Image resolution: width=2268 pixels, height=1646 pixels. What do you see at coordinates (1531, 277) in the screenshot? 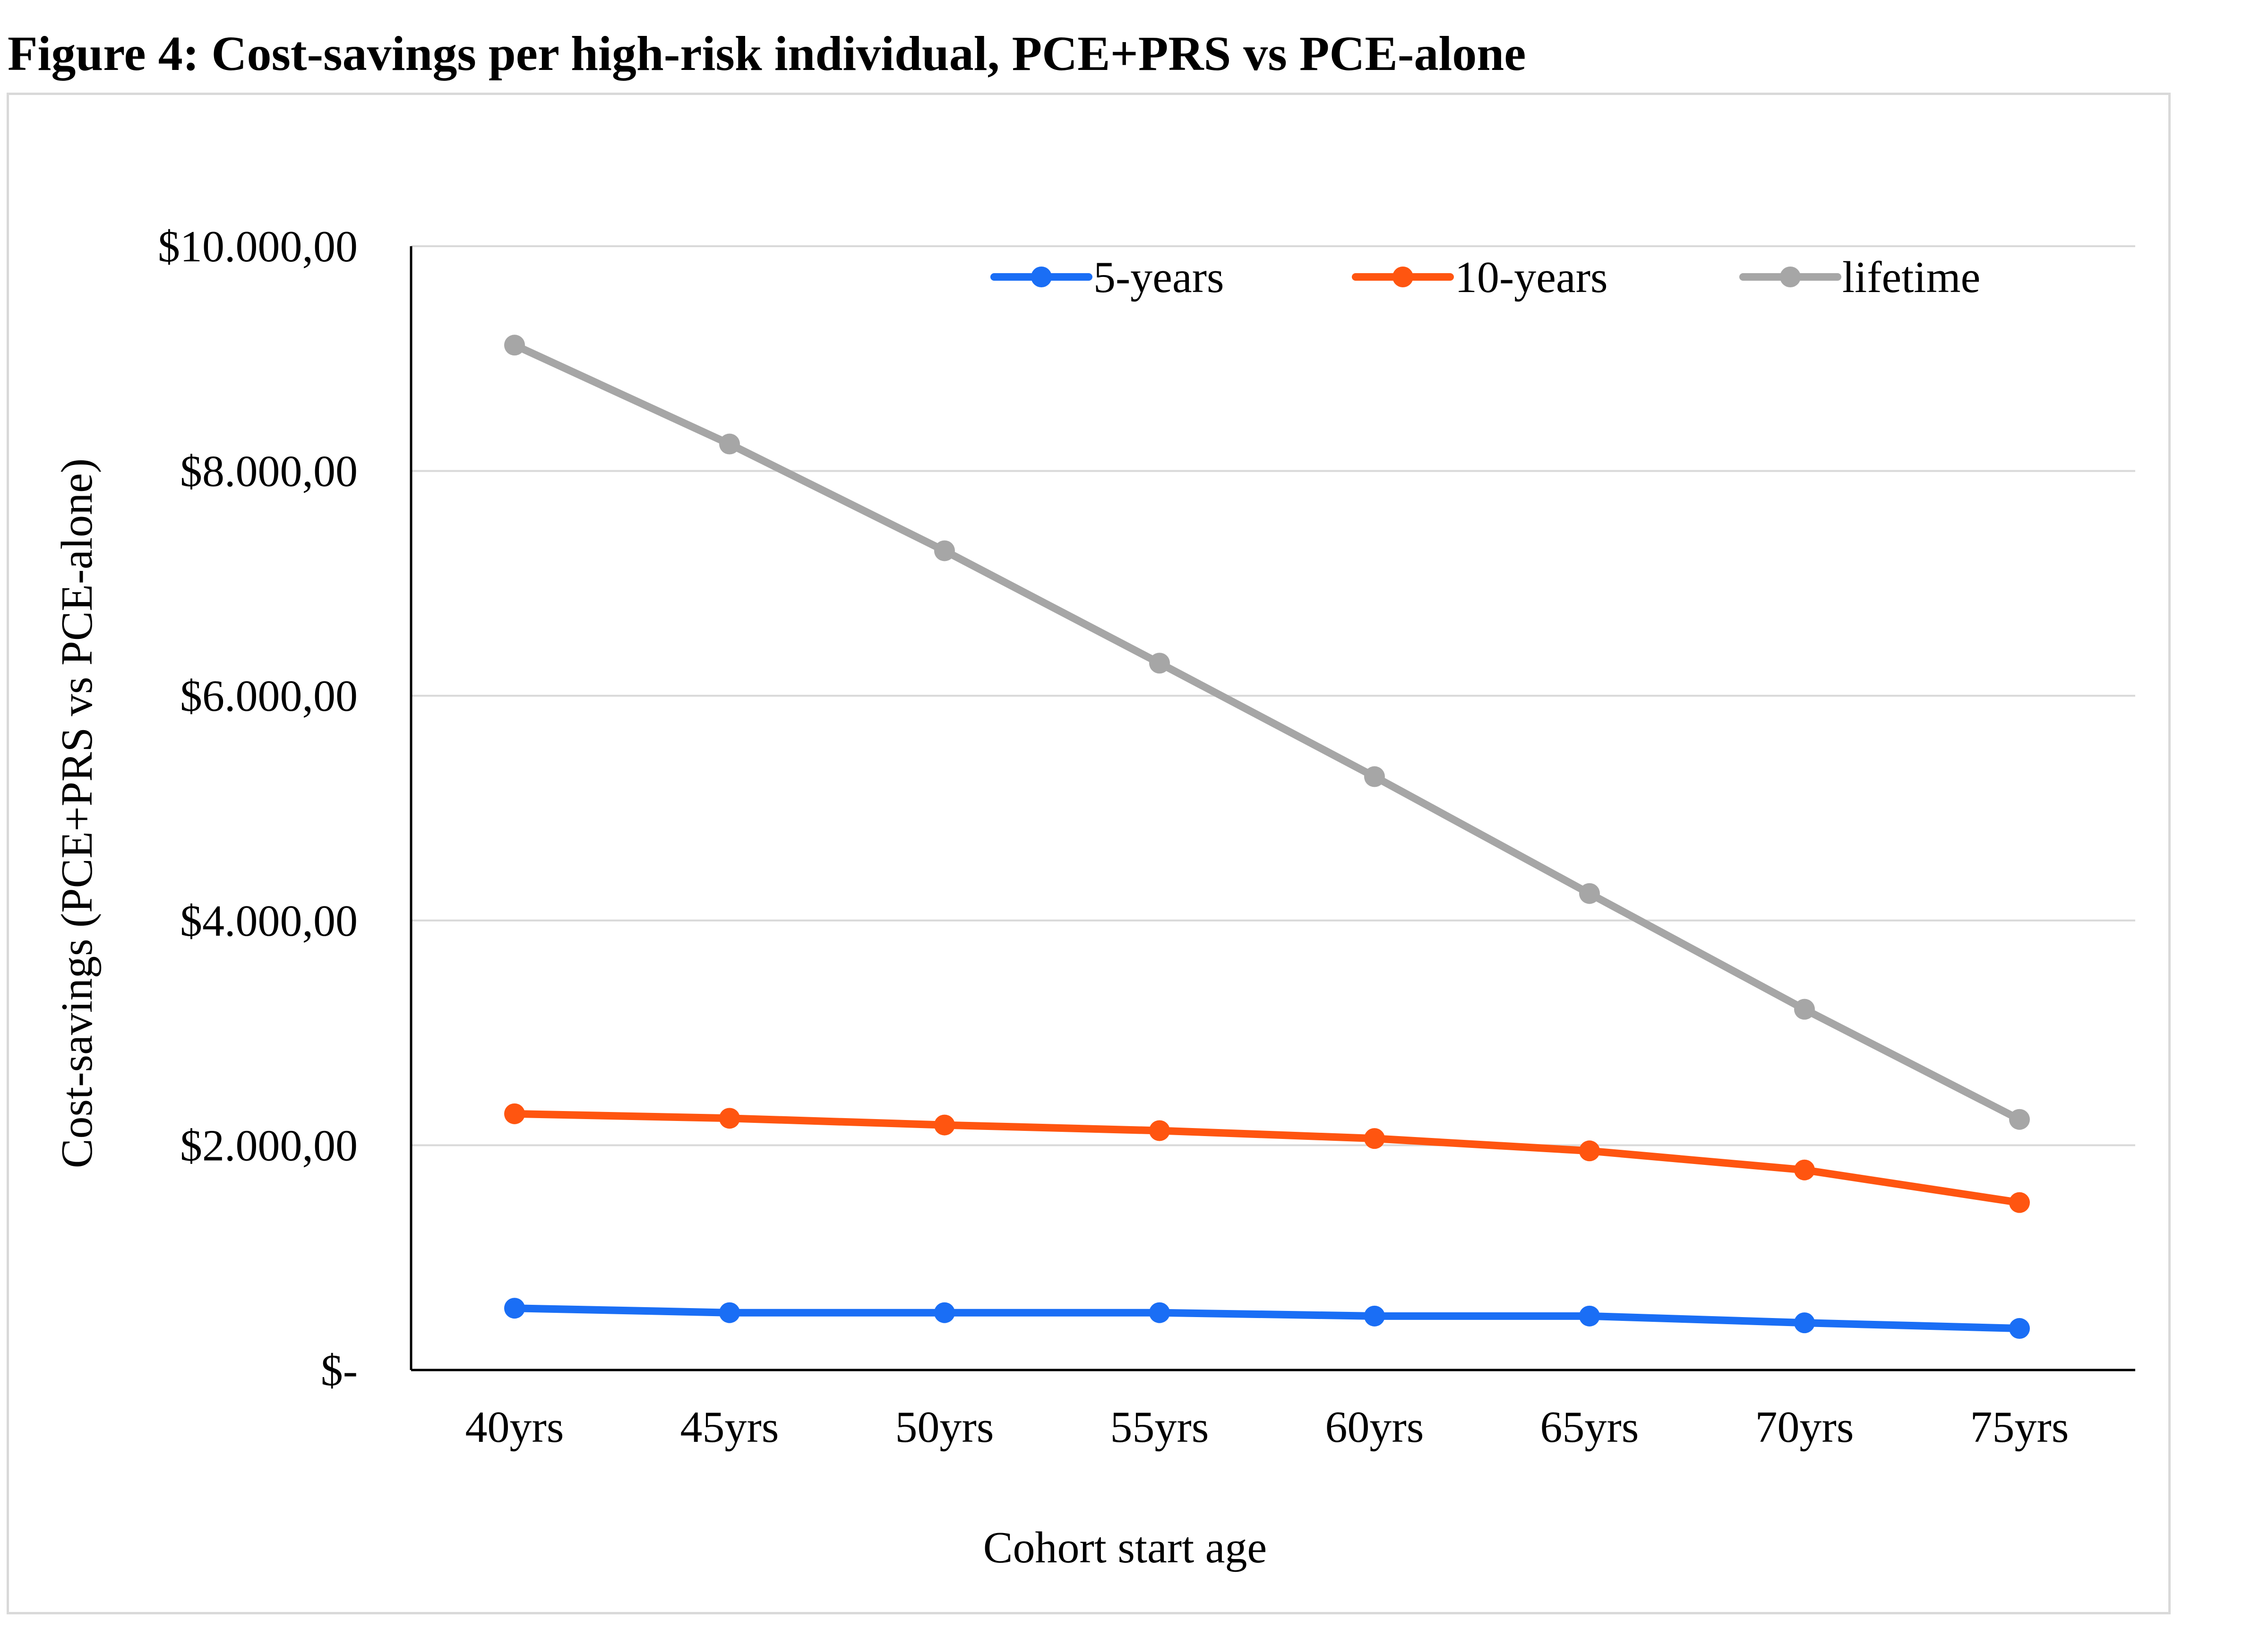
I see `legend-label: 10-years` at bounding box center [1531, 277].